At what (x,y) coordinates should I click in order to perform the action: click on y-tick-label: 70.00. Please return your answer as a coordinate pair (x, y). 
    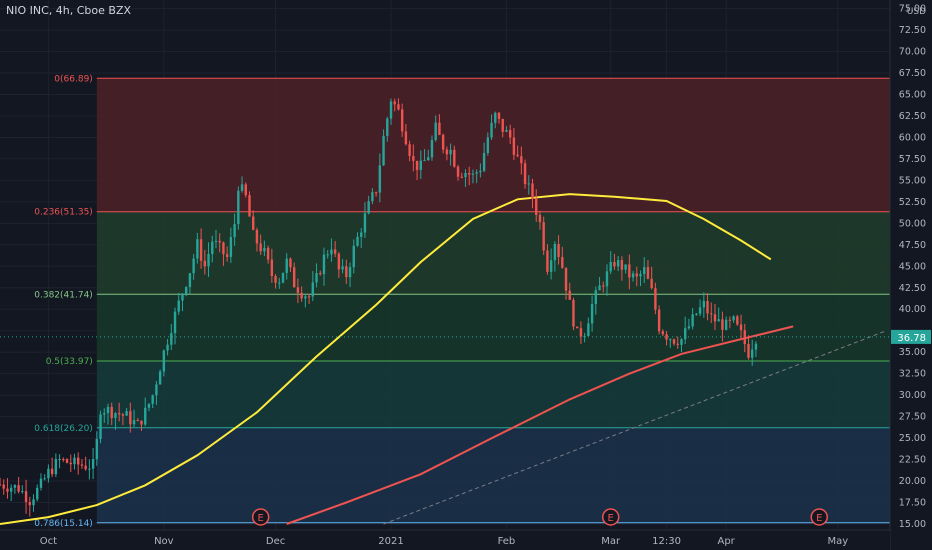
    Looking at the image, I should click on (912, 52).